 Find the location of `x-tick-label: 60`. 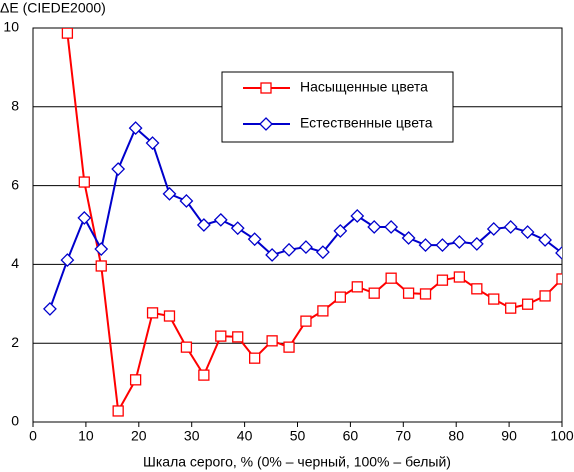

x-tick-label: 60 is located at coordinates (351, 436).